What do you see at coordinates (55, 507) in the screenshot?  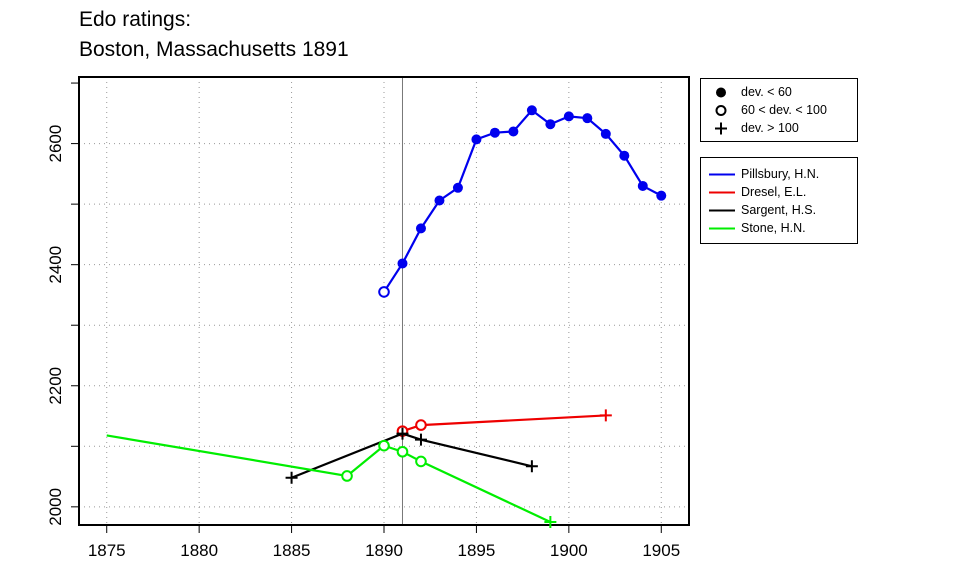 I see `y-tick-label: 2000` at bounding box center [55, 507].